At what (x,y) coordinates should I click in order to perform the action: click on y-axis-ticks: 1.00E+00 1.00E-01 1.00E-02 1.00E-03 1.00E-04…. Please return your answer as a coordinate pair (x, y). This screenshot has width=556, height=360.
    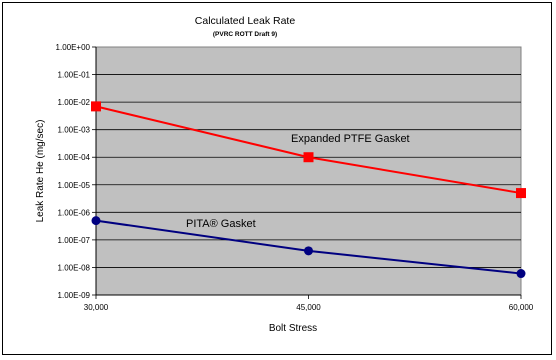
    Looking at the image, I should click on (76, 171).